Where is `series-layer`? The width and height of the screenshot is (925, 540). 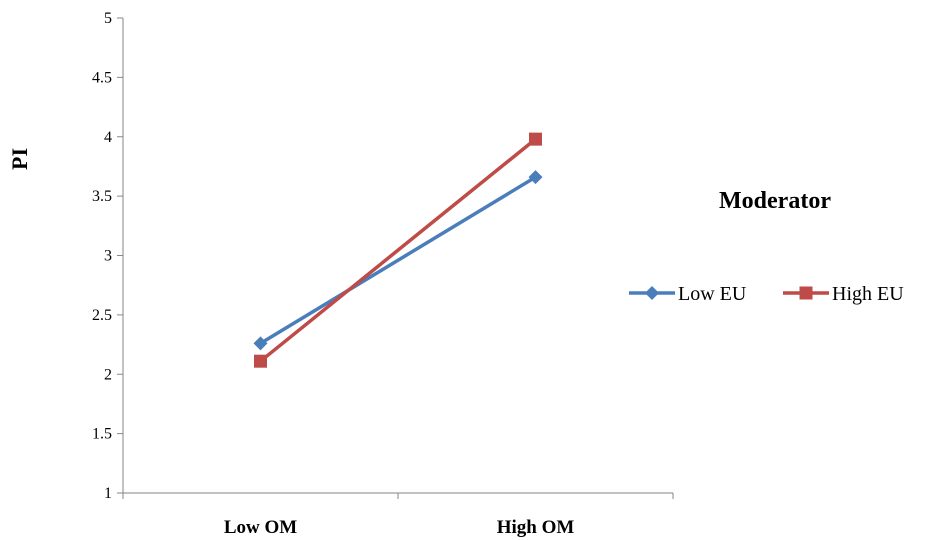 series-layer is located at coordinates (398, 250).